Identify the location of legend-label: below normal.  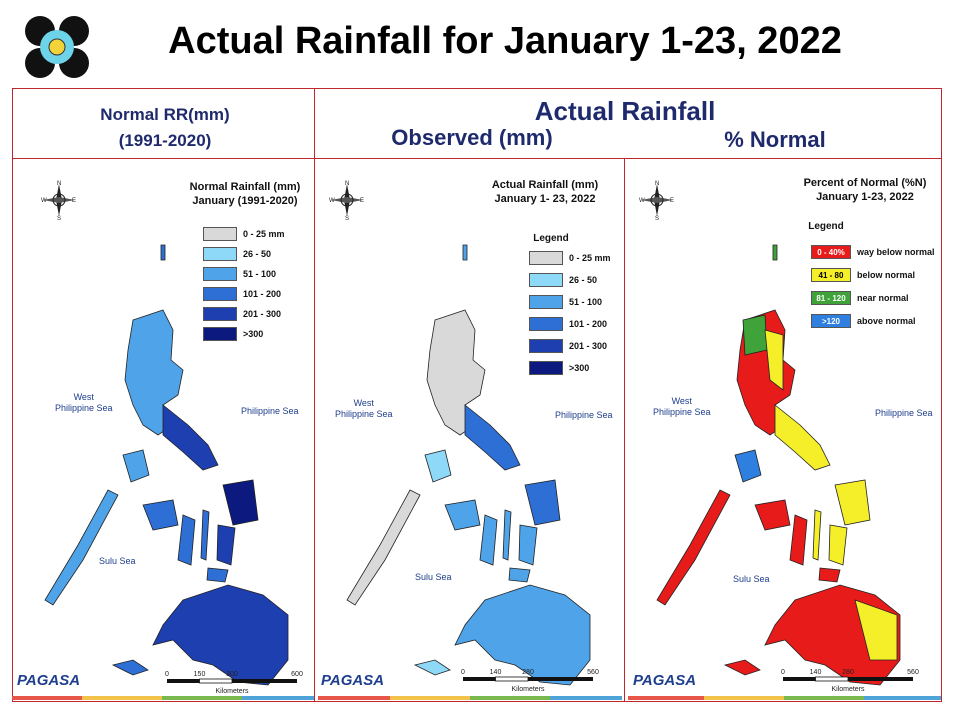
(886, 275).